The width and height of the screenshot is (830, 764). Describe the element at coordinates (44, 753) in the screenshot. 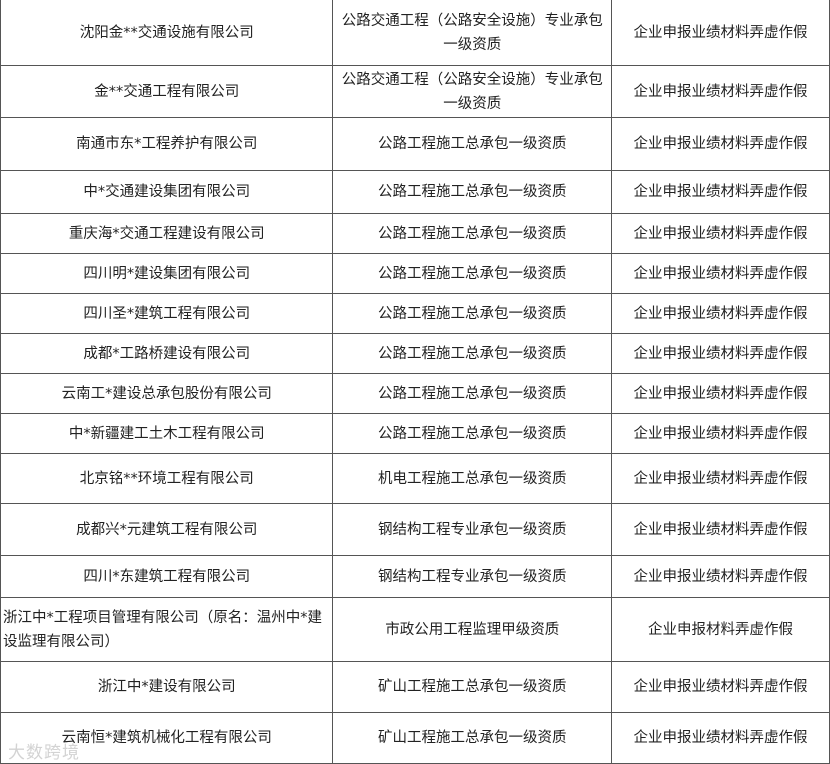

I see `watermark: 大数跨境` at that location.